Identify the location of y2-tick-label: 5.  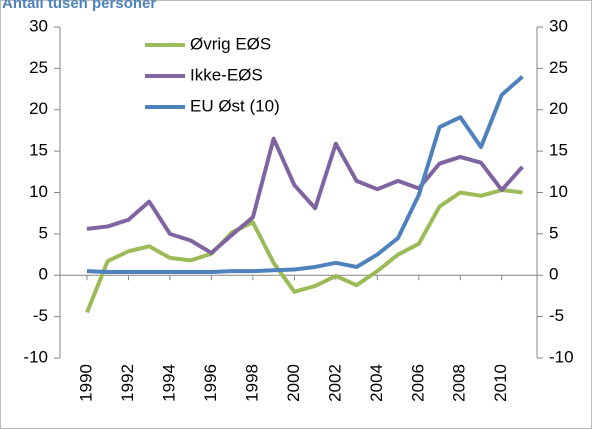
(553, 232).